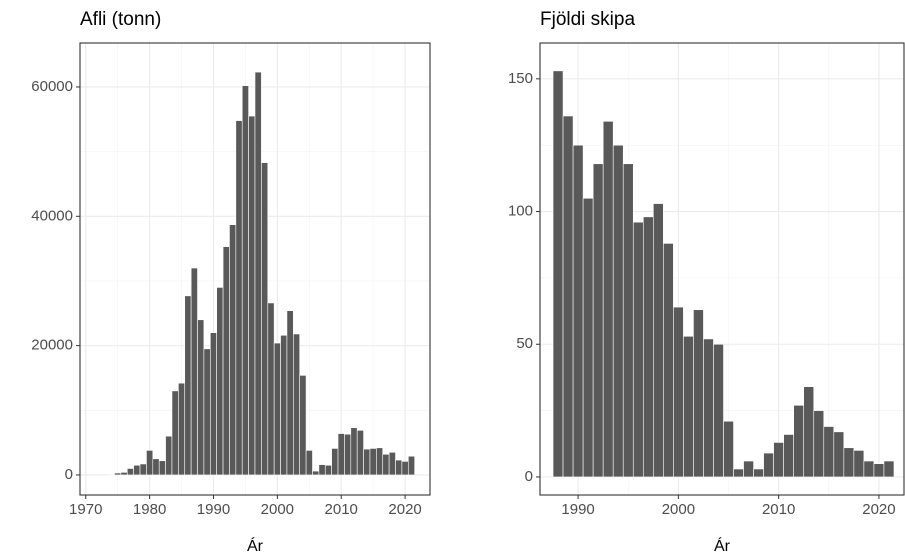 The height and width of the screenshot is (557, 905). Describe the element at coordinates (520, 78) in the screenshot. I see `y-tick-label: 150` at that location.